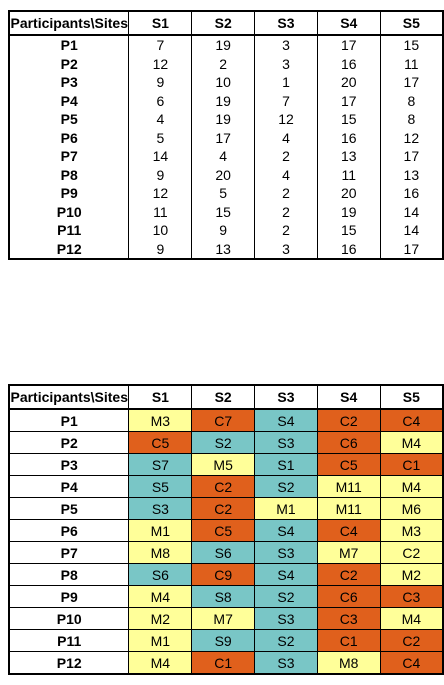 The width and height of the screenshot is (444, 685). Describe the element at coordinates (226, 45) in the screenshot. I see `table-row: P1 7 19 3 17 15` at that location.